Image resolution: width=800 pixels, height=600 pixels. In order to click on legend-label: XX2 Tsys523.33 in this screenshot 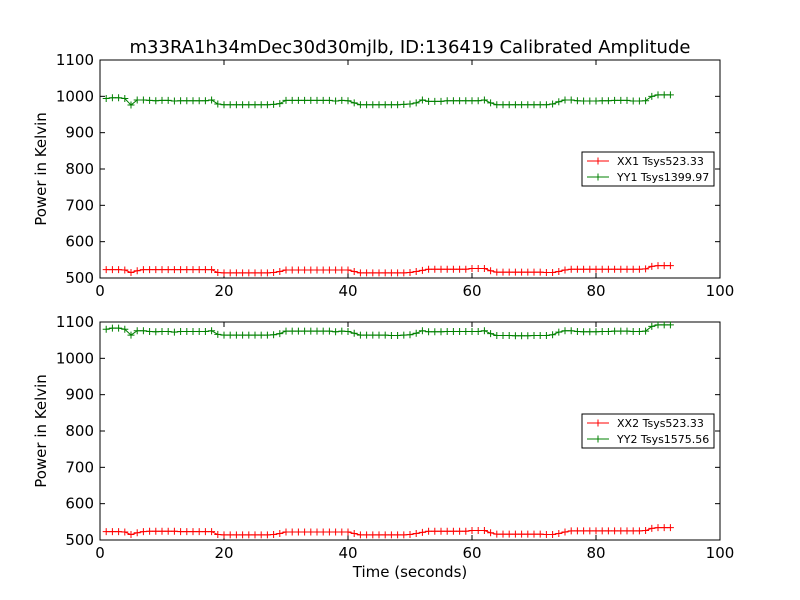, I will do `click(660, 423)`.